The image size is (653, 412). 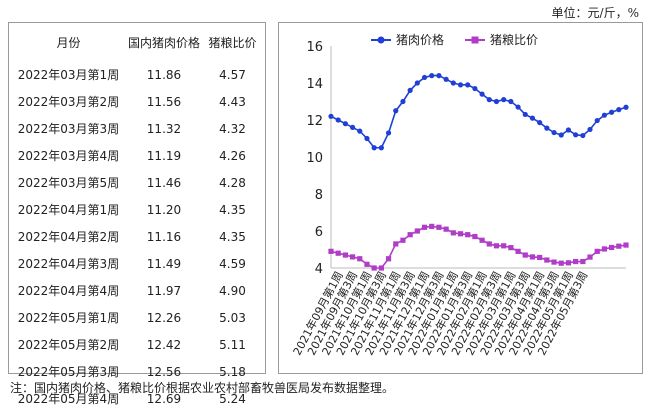 I want to click on cell-month: 2022年04月第2周, so click(x=68, y=237).